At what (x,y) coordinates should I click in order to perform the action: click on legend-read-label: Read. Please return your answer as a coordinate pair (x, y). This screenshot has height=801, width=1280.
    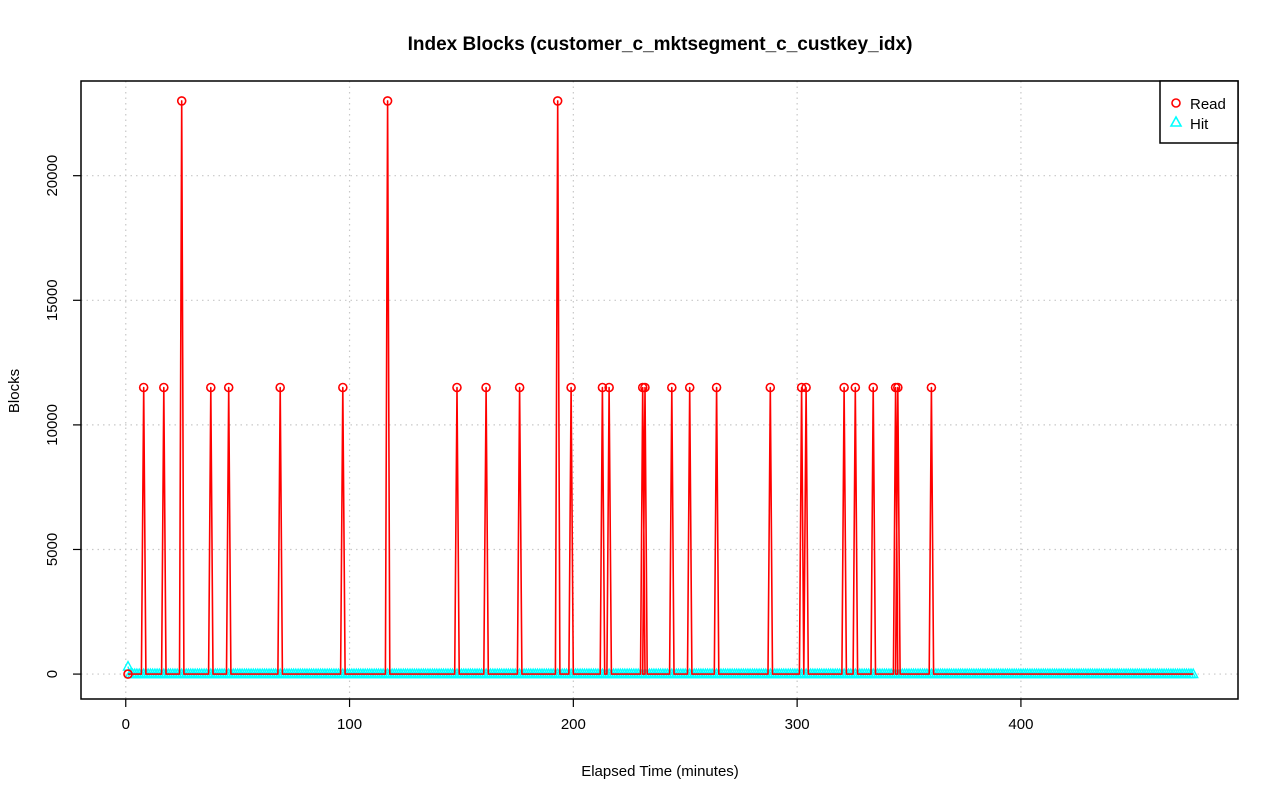
    Looking at the image, I should click on (1208, 104).